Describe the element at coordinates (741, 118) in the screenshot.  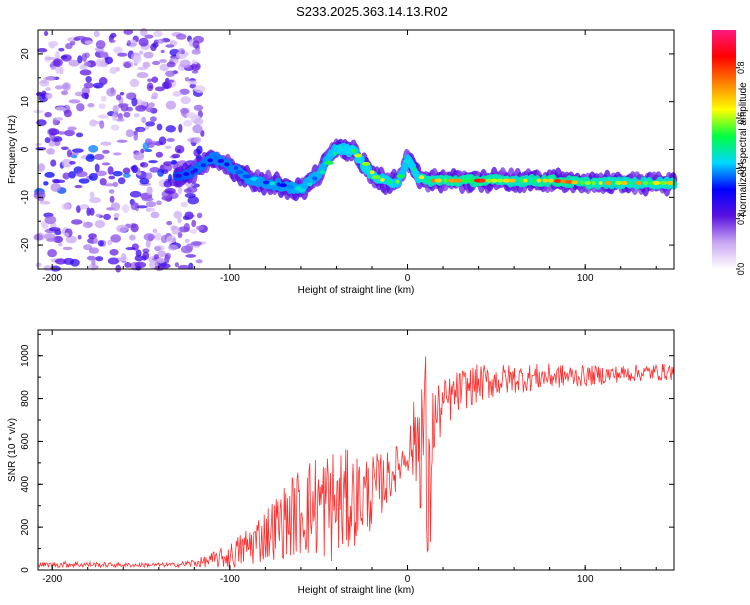
I see `colorbar-tick-label: 0.6` at that location.